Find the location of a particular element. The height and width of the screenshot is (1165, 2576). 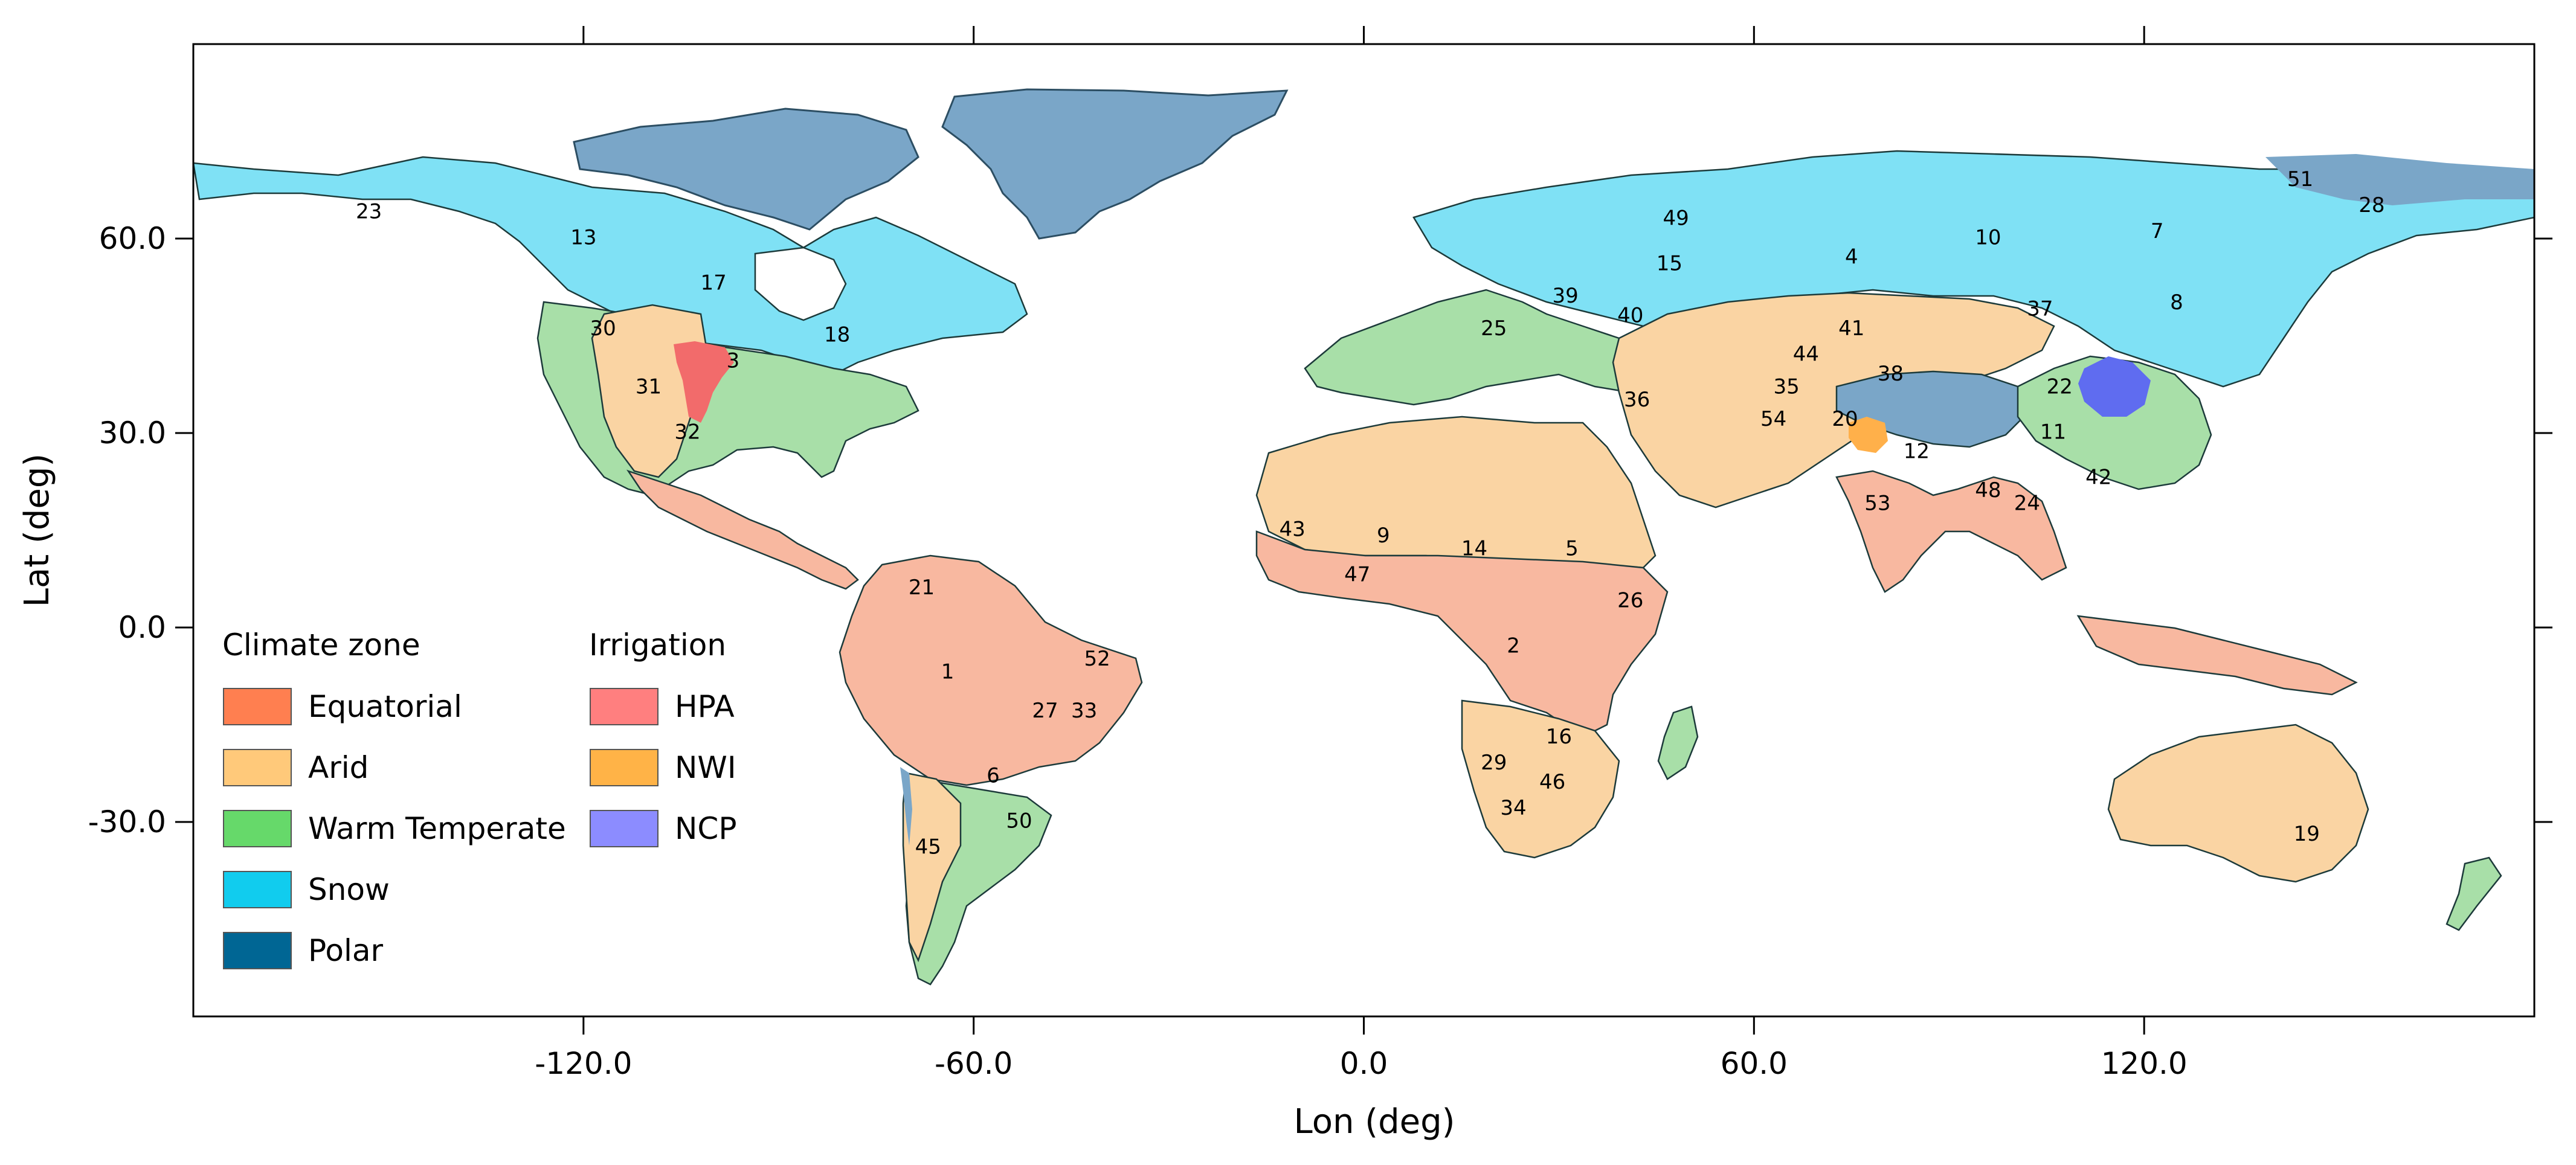

y-tick-label: 60.0 is located at coordinates (132, 239).